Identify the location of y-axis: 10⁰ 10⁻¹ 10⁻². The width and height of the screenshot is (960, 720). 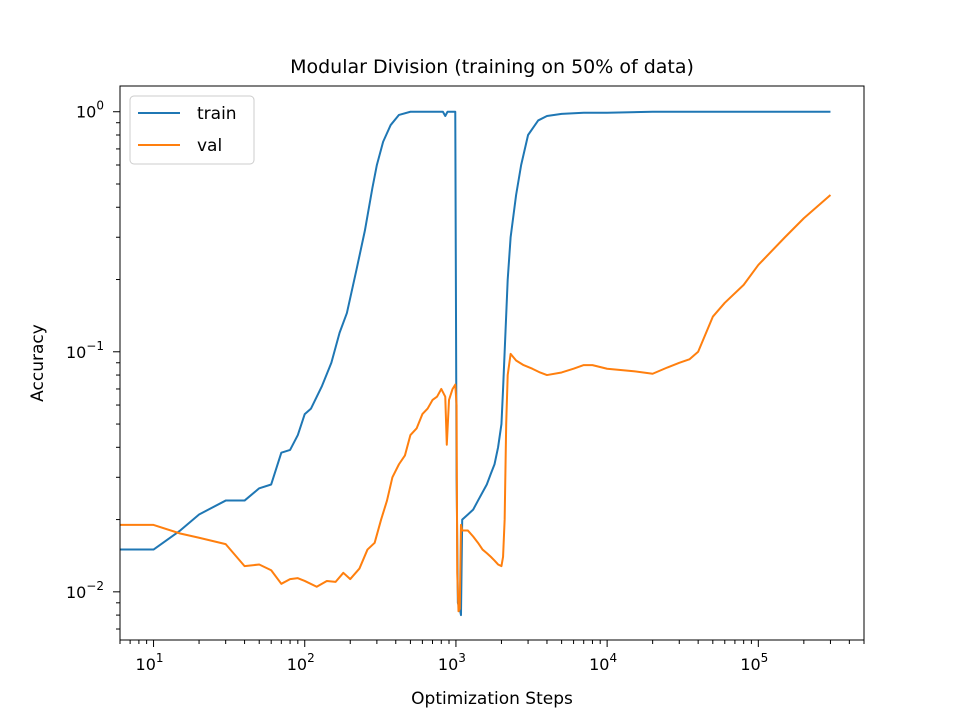
(93, 364).